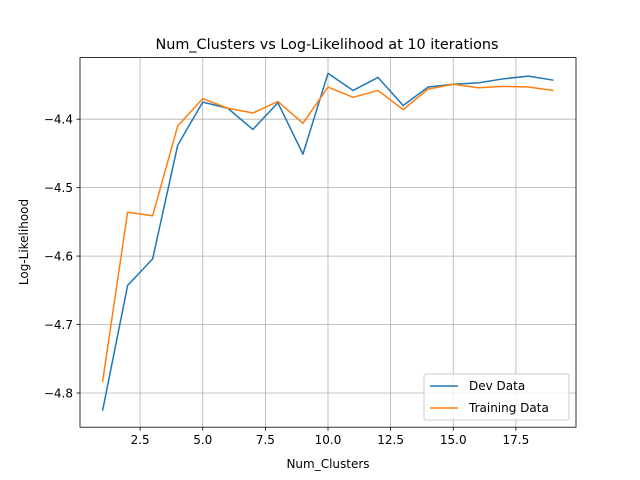  I want to click on y-tick-label: −4.4, so click(58, 120).